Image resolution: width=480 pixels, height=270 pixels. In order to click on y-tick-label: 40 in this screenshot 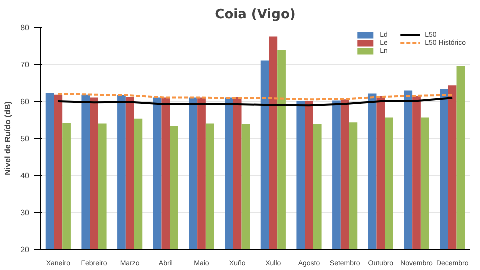, I will do `click(25, 176)`.